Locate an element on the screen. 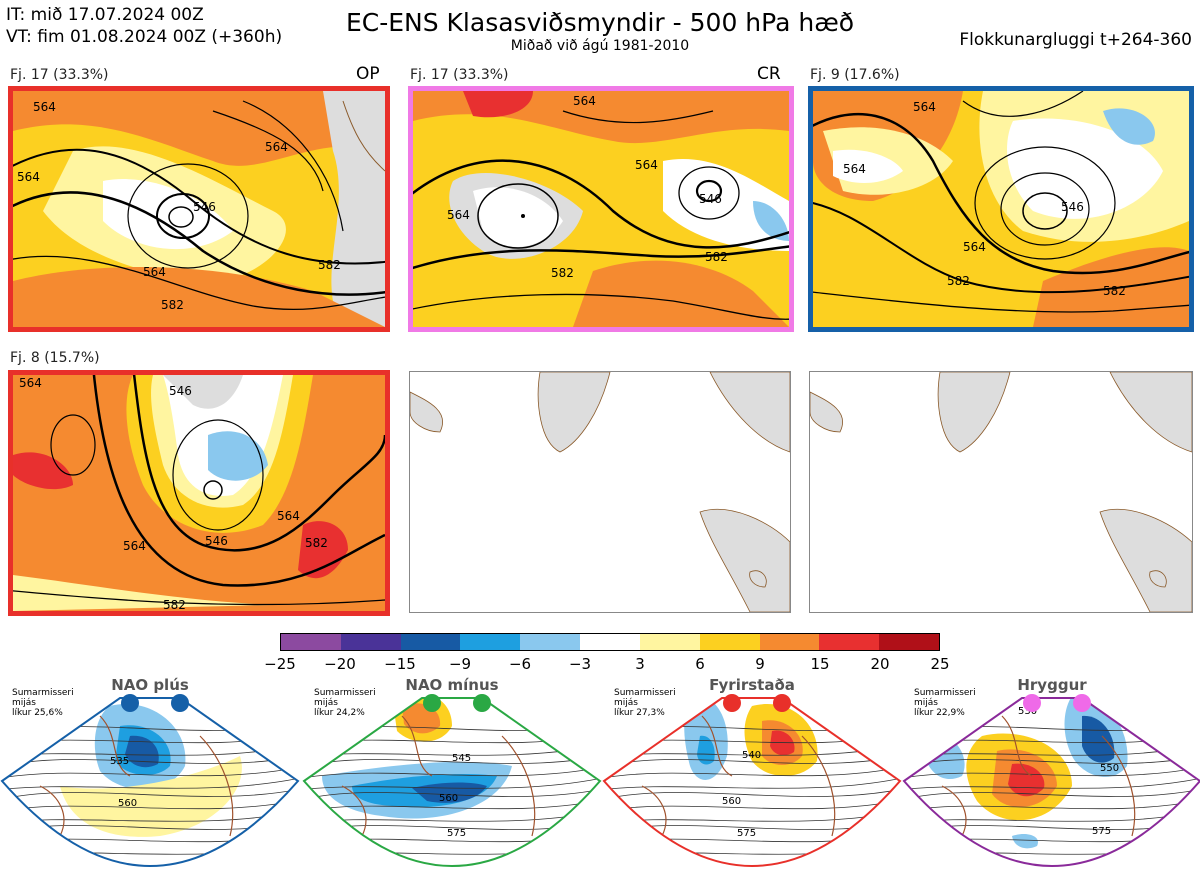 This screenshot has width=1200, height=871. colorbar-tick-label: 9 is located at coordinates (760, 664).